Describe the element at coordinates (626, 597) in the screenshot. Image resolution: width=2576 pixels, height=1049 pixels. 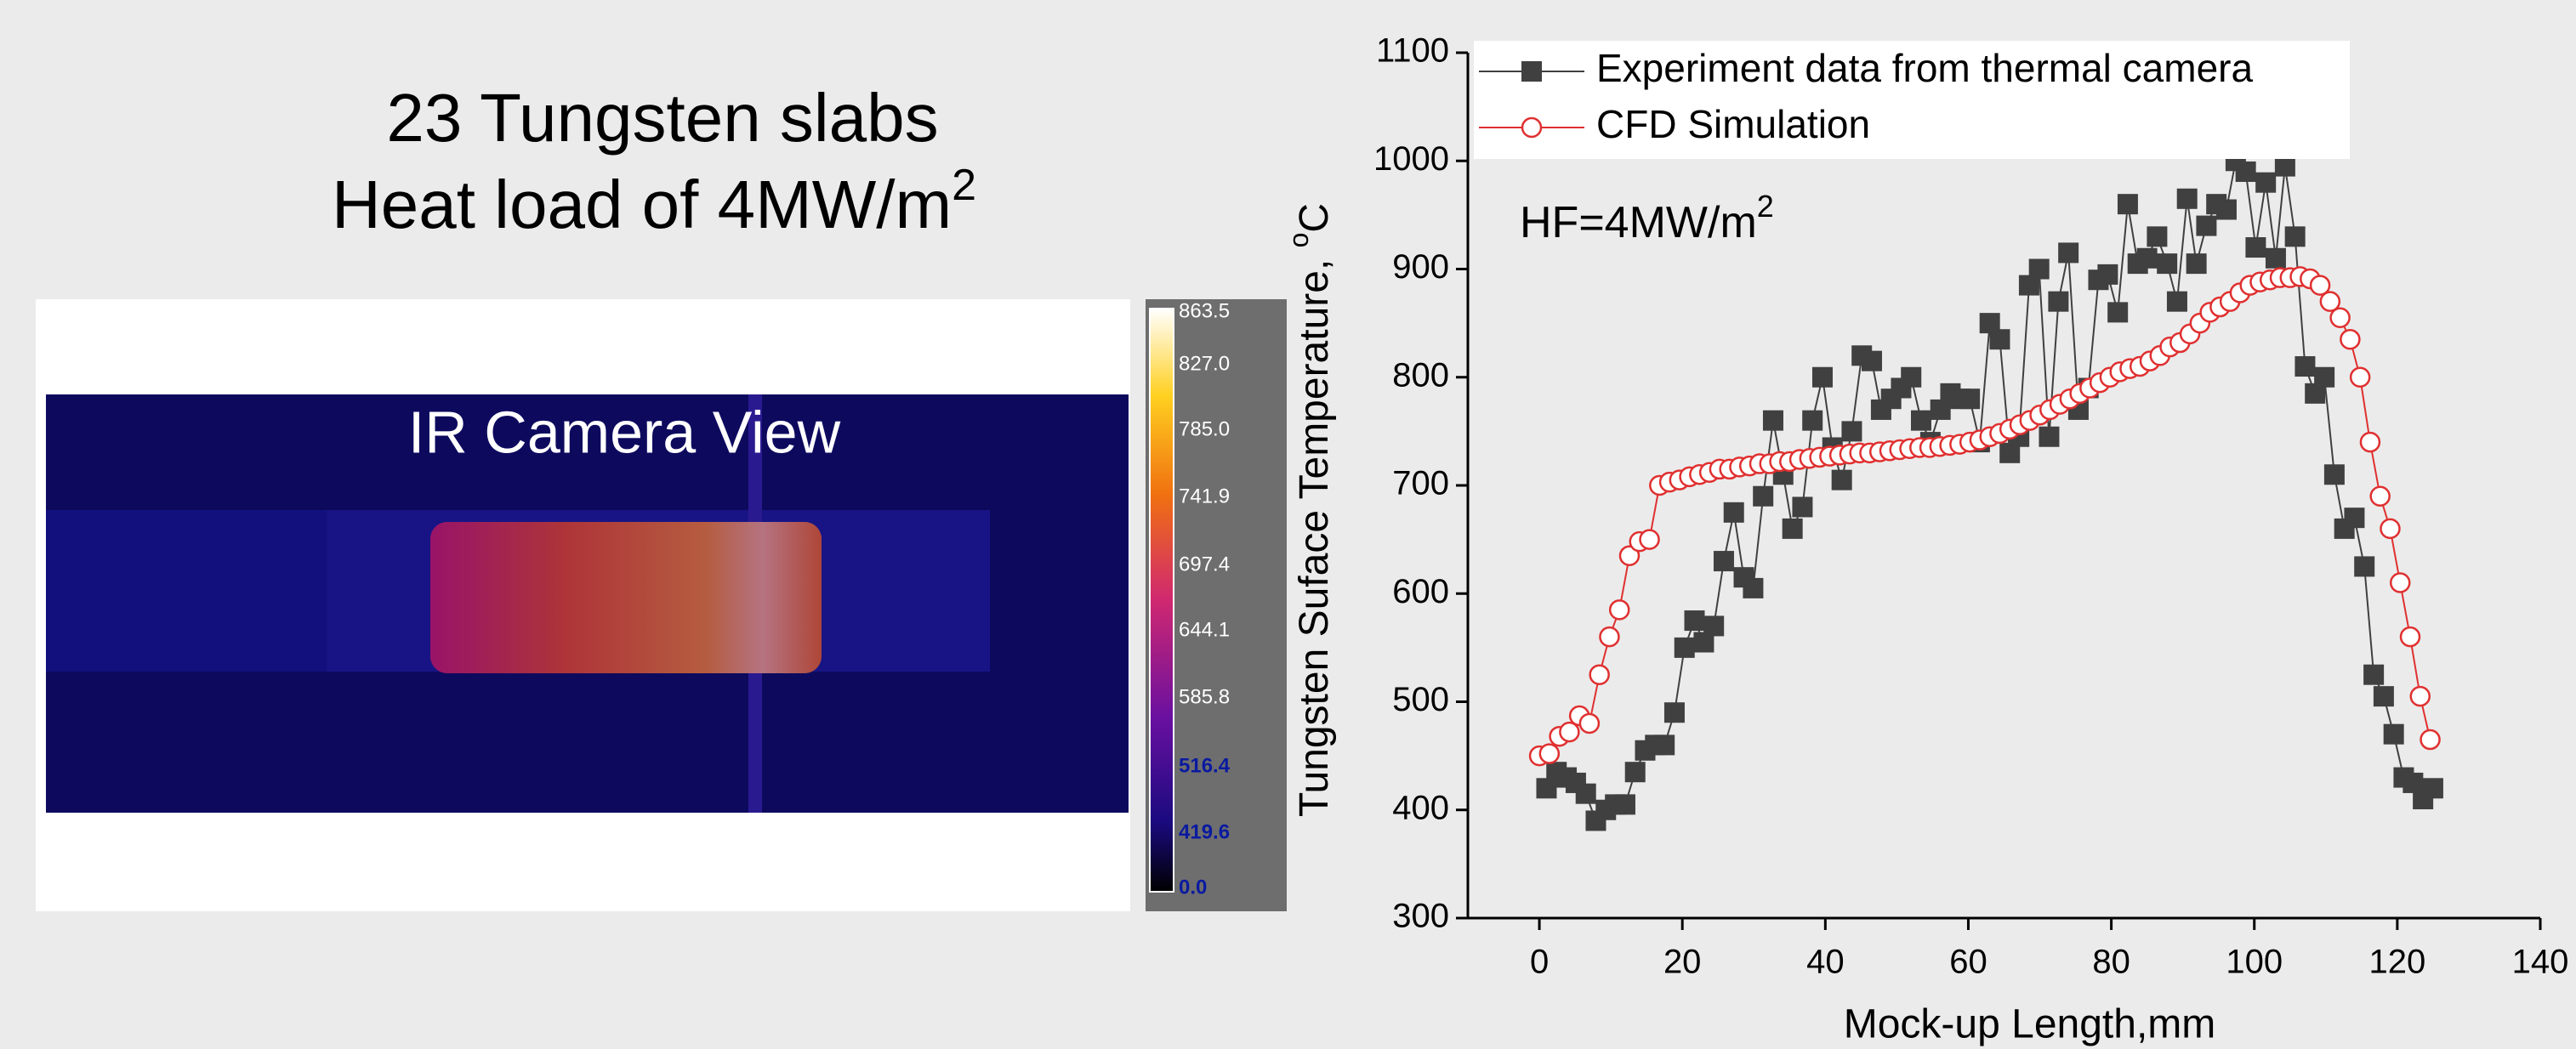
I see `ir-slabs` at that location.